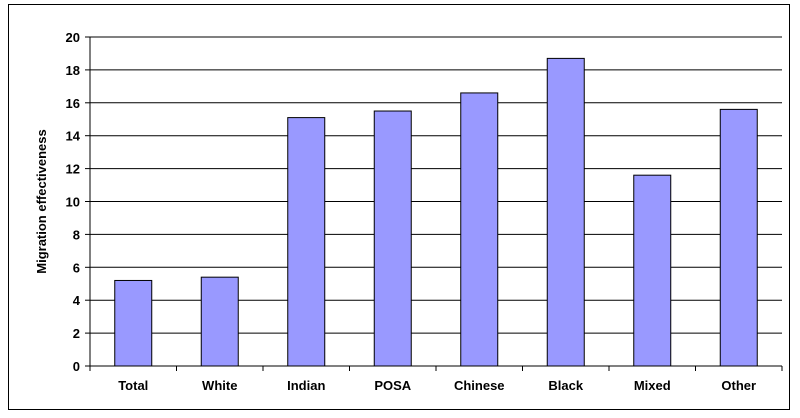 This screenshot has width=800, height=418. What do you see at coordinates (77, 300) in the screenshot?
I see `y-tick-label: 4` at bounding box center [77, 300].